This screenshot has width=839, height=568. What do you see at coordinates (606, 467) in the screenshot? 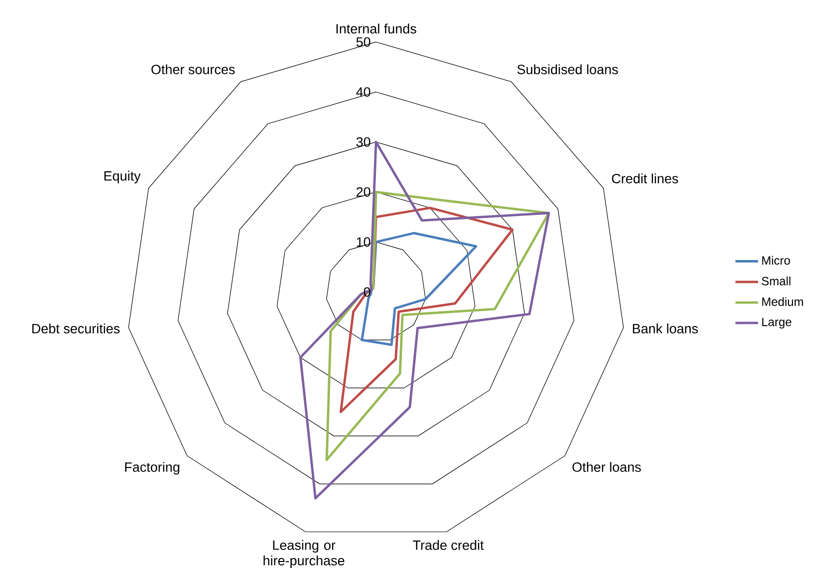
I see `spoke-label: Other loans` at bounding box center [606, 467].